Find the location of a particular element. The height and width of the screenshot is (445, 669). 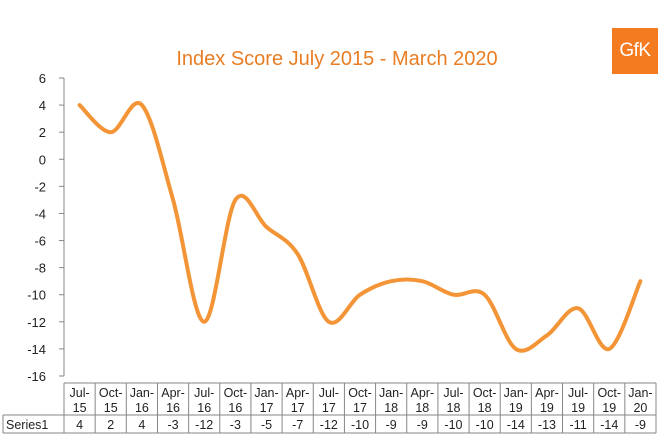

y-tick-label: -10 is located at coordinates (36, 295).